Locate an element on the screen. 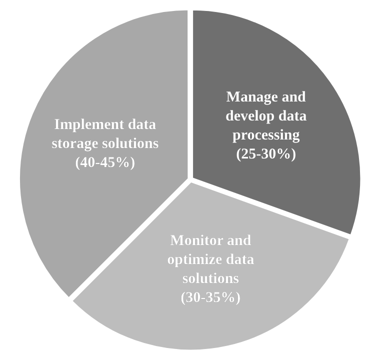 Image resolution: width=381 pixels, height=359 pixels. slice-label: Manage and develop data processing (25-30%) is located at coordinates (266, 126).